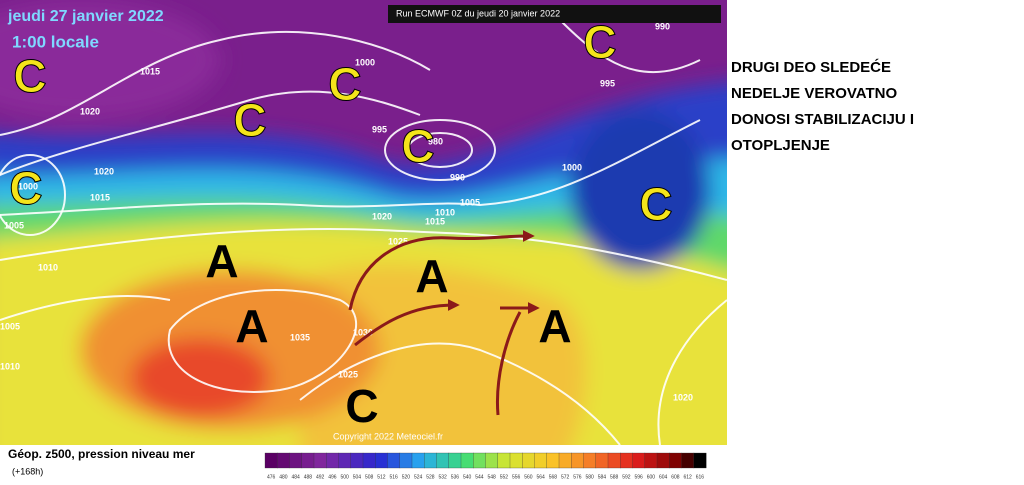 The height and width of the screenshot is (485, 1024). I want to click on colorbar-label: 596, so click(638, 477).